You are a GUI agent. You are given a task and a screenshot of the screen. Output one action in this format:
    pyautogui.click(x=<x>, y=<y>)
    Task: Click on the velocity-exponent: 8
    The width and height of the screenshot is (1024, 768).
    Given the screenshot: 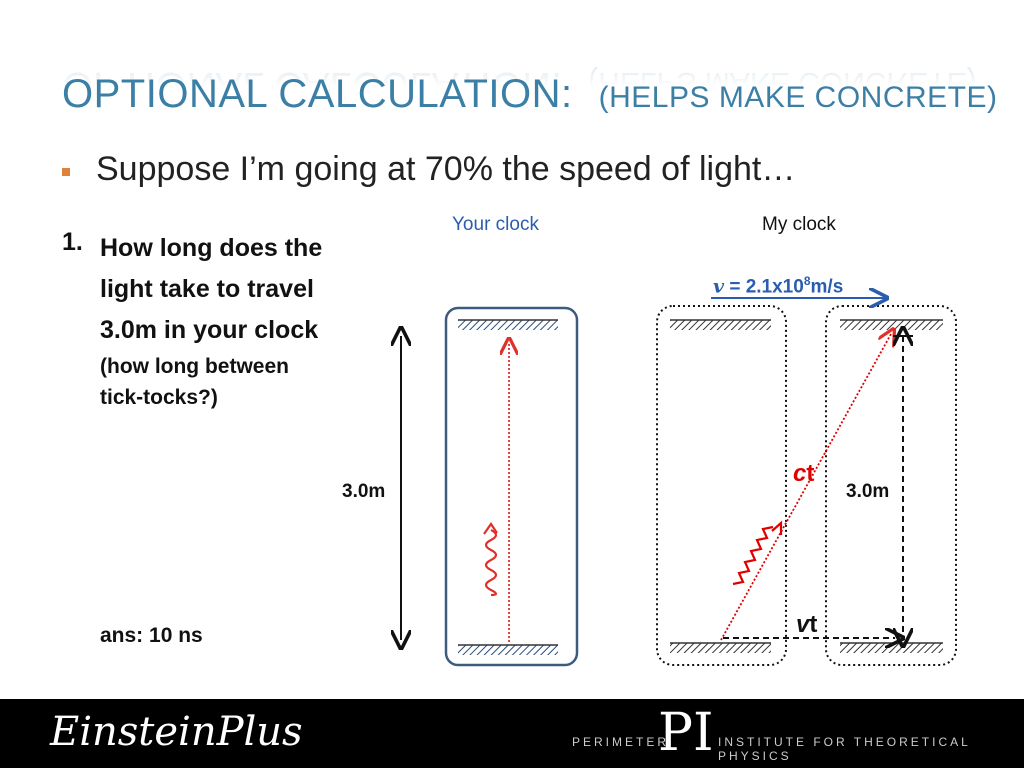 What is the action you would take?
    pyautogui.click(x=807, y=281)
    